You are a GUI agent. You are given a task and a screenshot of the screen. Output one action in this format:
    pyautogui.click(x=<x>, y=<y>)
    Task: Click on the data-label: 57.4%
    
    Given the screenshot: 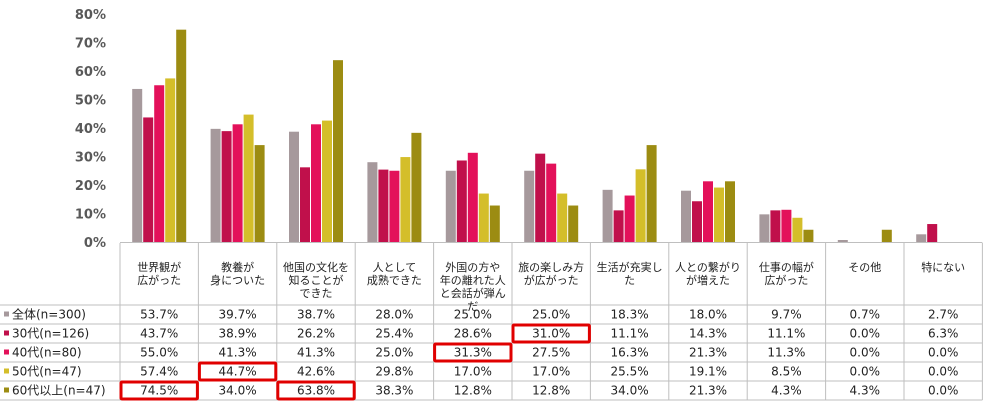 What is the action you would take?
    pyautogui.click(x=159, y=372)
    